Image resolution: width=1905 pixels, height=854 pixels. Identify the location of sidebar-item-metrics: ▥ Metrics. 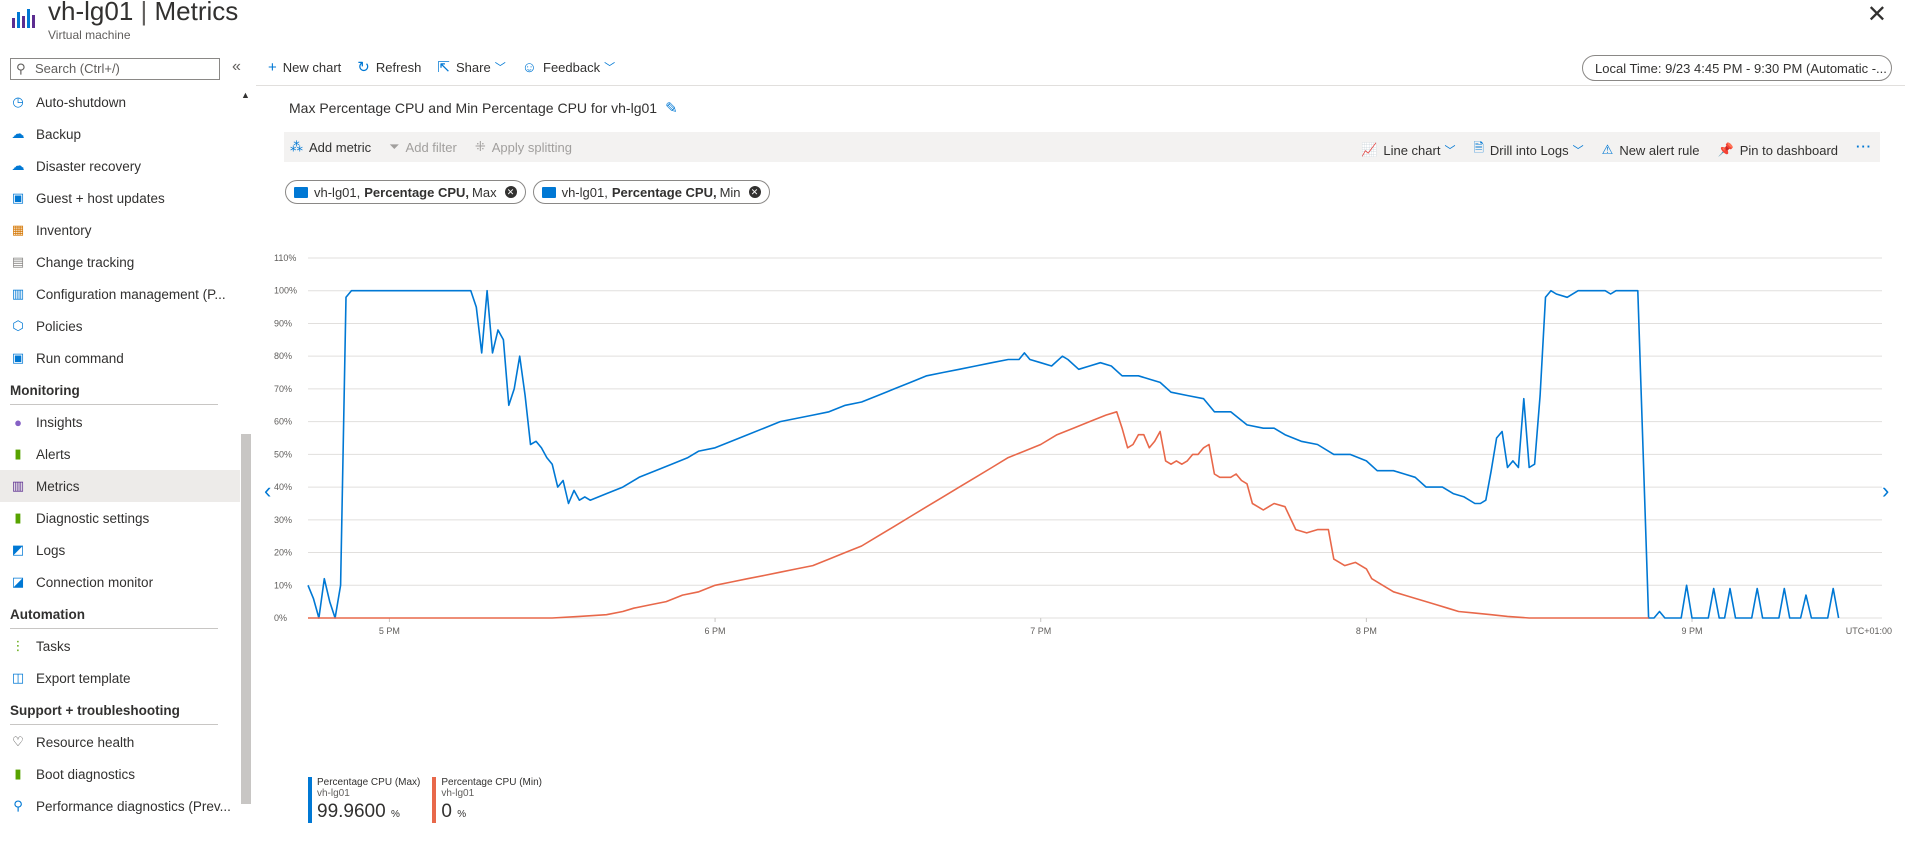
(120, 486).